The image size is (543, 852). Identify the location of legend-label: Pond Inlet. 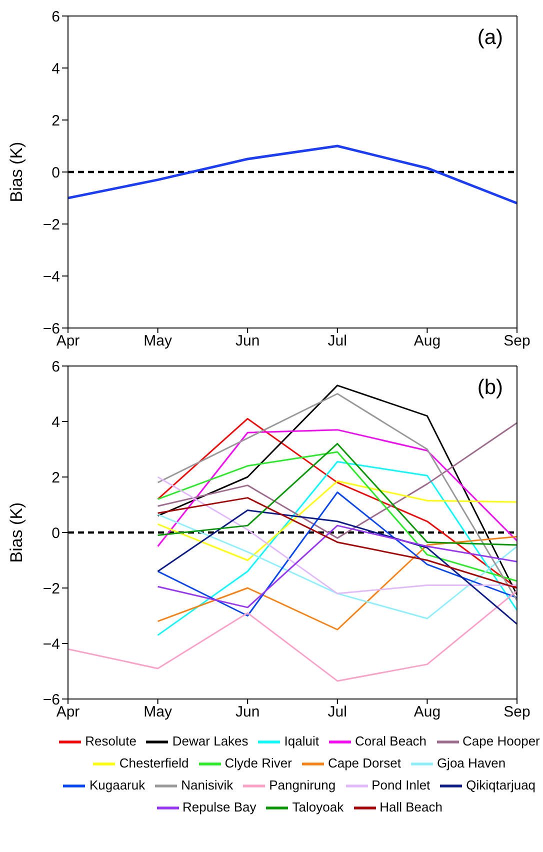
(401, 784).